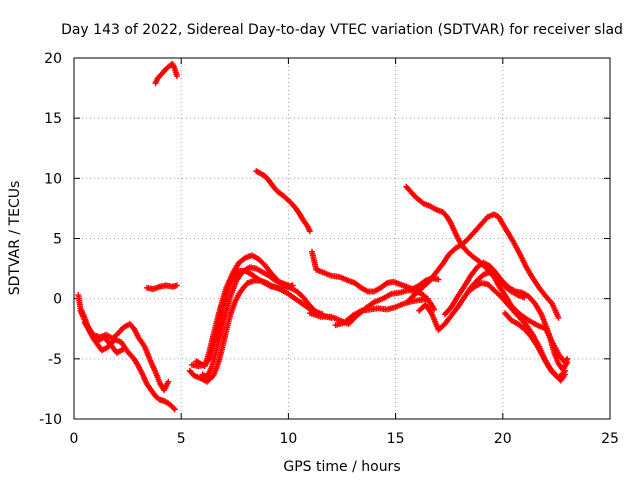 The image size is (640, 480). What do you see at coordinates (53, 119) in the screenshot?
I see `y-tick-label: 15` at bounding box center [53, 119].